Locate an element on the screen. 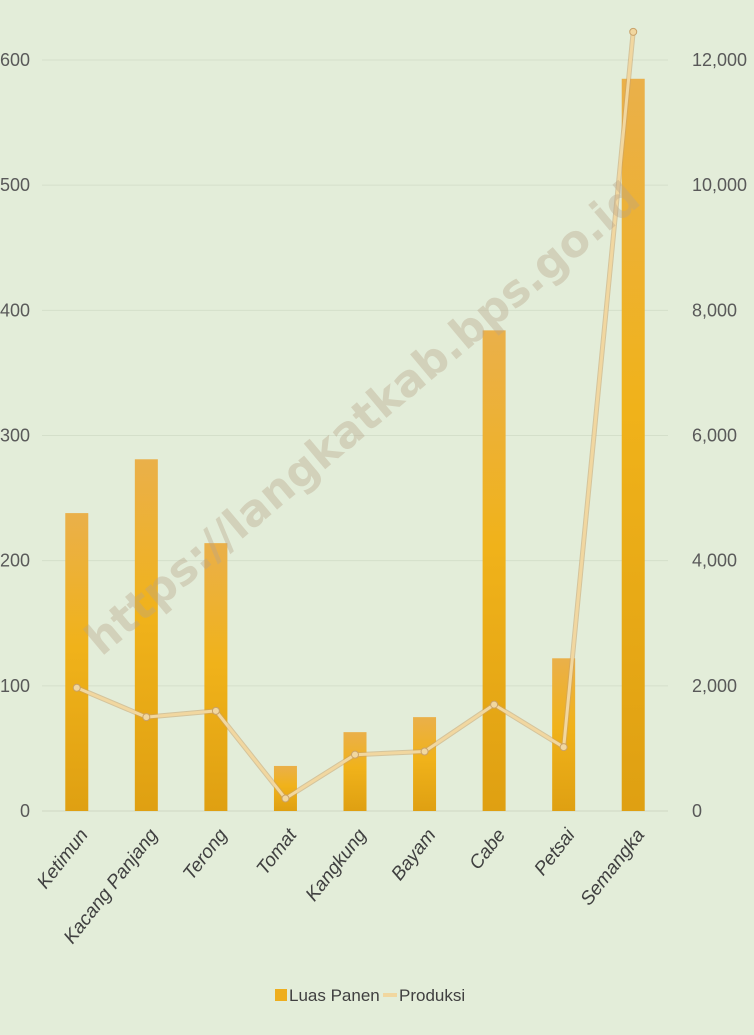  legend-label-produksi: Produksi is located at coordinates (432, 995).